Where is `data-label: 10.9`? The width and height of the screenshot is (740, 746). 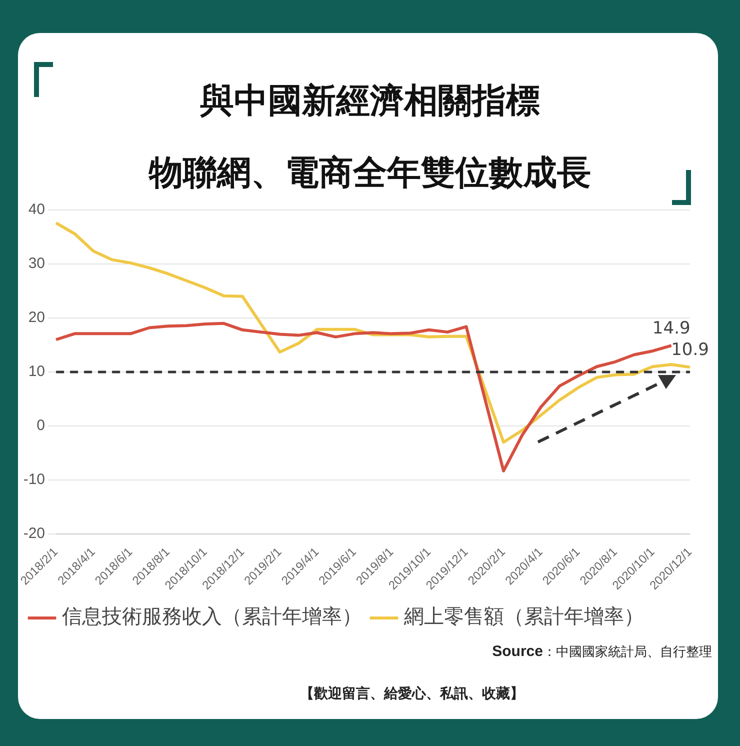 data-label: 10.9 is located at coordinates (690, 350).